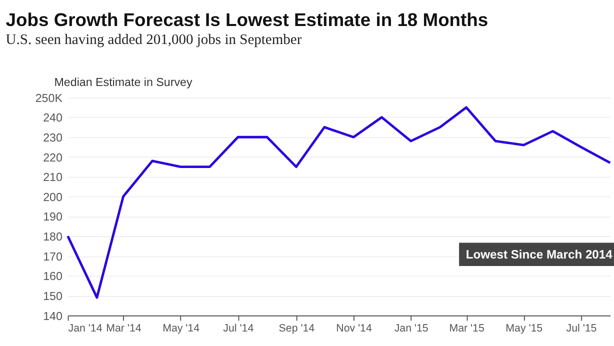 This screenshot has width=614, height=346. I want to click on text: Median Estimate in Survey, so click(123, 82).